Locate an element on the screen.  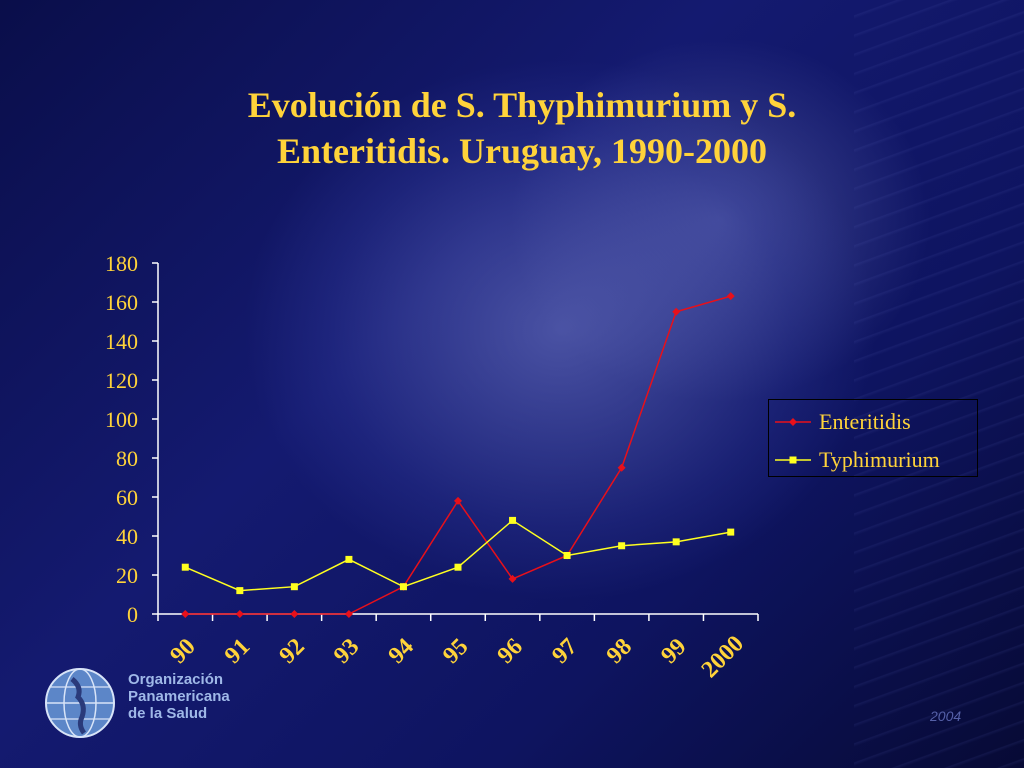
title-line-1: Evolución de S. Thyphimurium y S. is located at coordinates (522, 105).